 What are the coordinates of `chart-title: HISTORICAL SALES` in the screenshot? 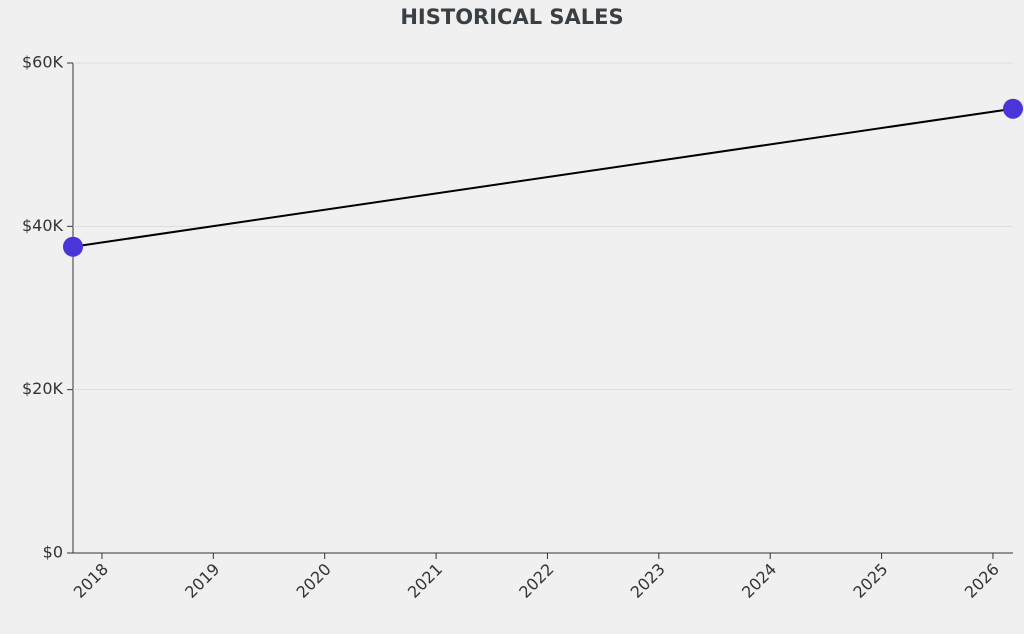 It's located at (511, 17).